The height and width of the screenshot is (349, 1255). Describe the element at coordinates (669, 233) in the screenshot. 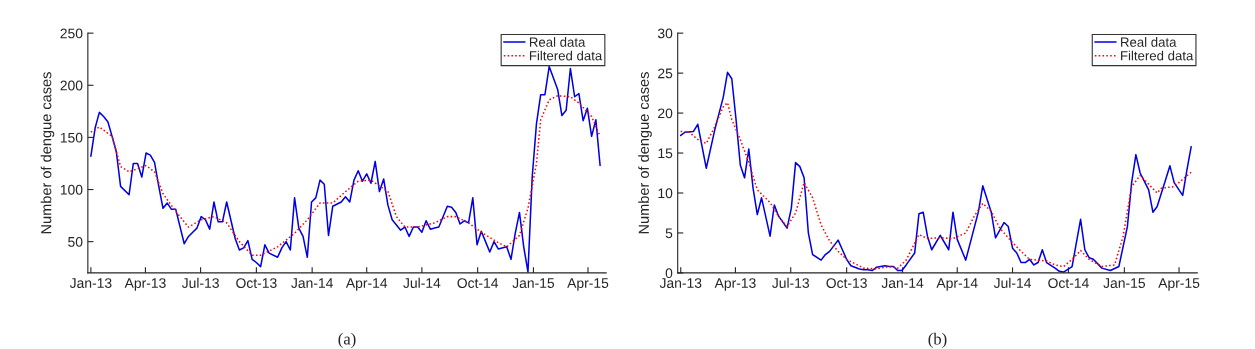

I see `y-tick-label: 5` at that location.